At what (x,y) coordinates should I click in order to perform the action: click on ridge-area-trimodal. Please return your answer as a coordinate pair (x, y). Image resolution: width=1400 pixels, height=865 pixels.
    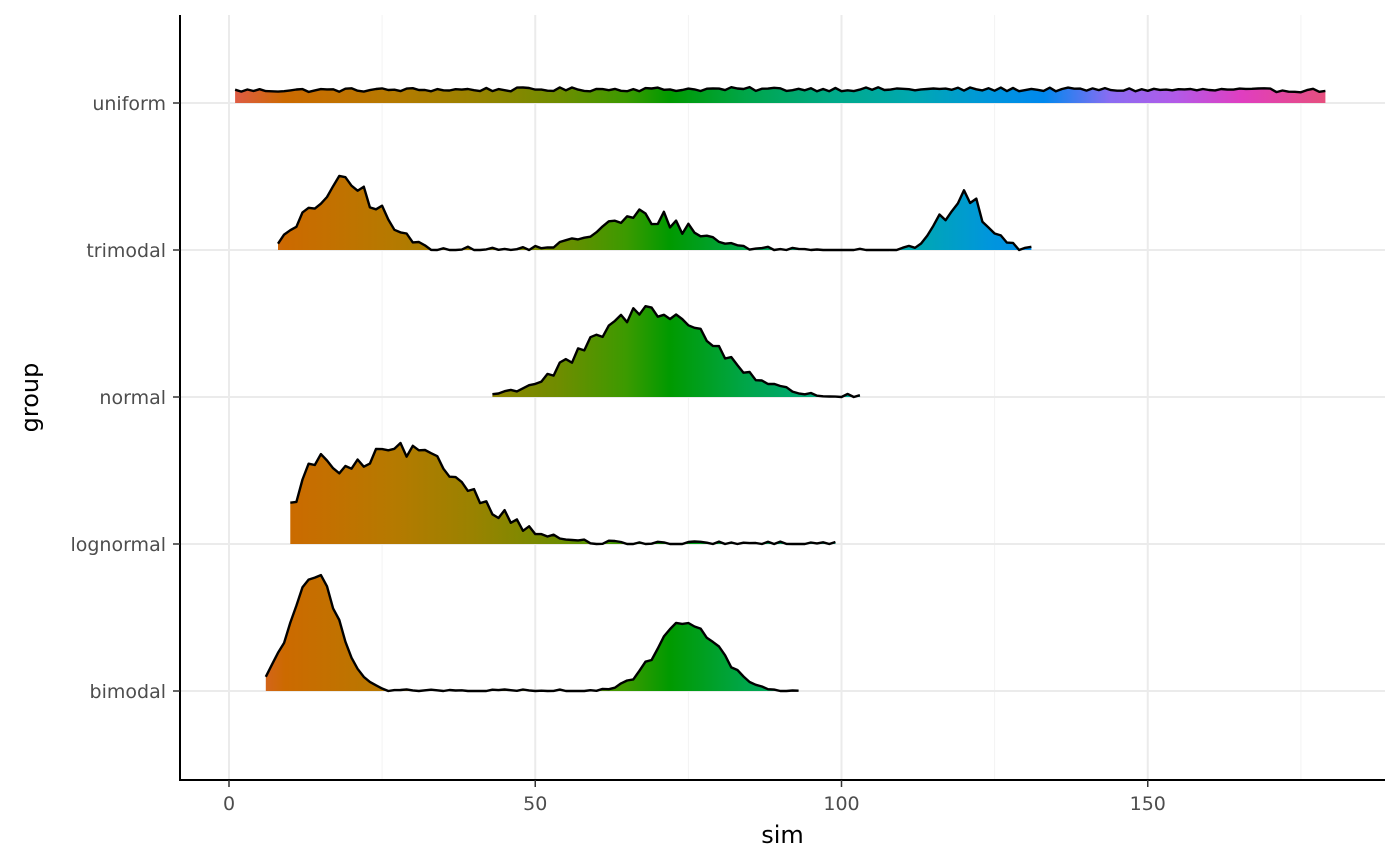
    Looking at the image, I should click on (655, 212).